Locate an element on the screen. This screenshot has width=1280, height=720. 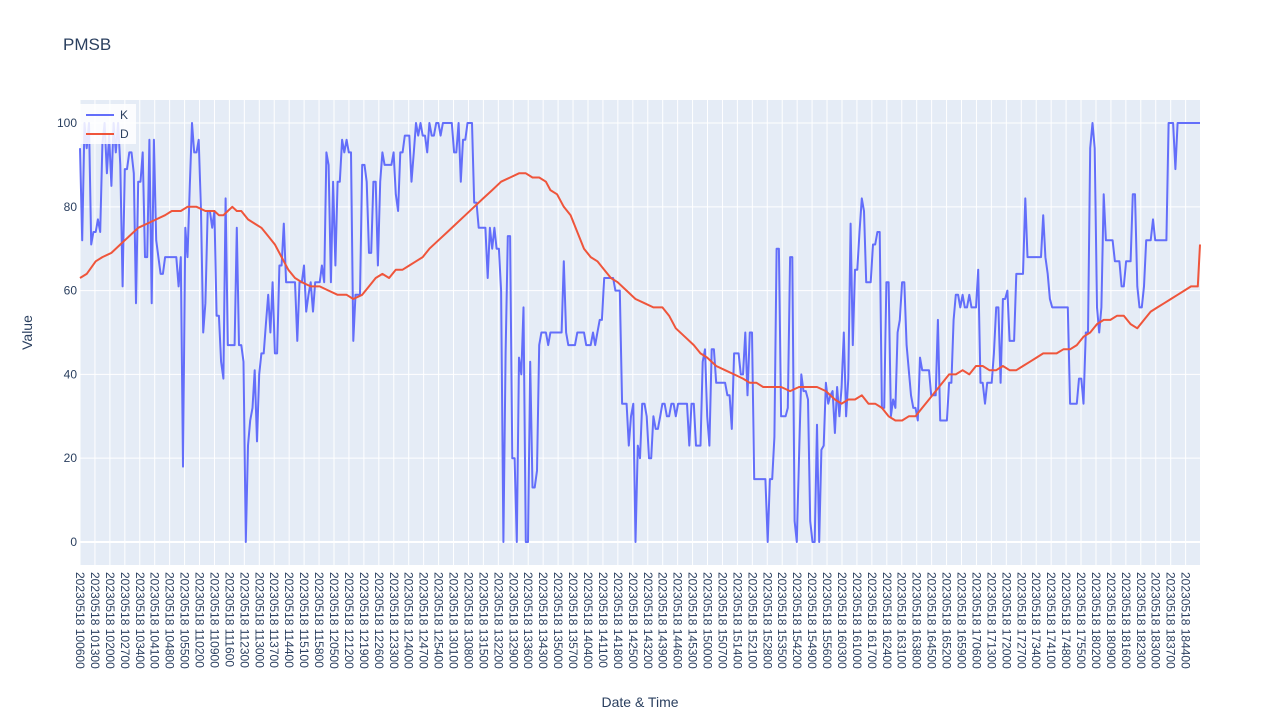
x-tick-label: 20230518 160300 is located at coordinates (842, 620).